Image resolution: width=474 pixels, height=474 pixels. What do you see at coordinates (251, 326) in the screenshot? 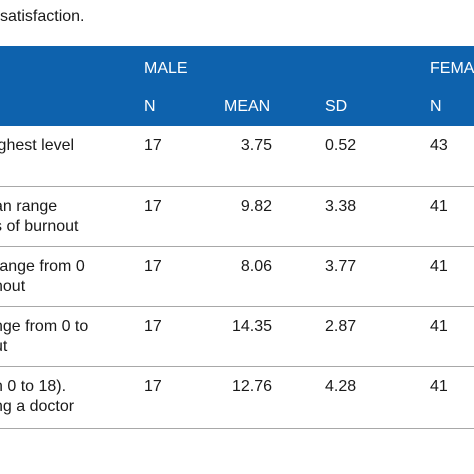
I see `male-mean-cell: 14.35` at bounding box center [251, 326].